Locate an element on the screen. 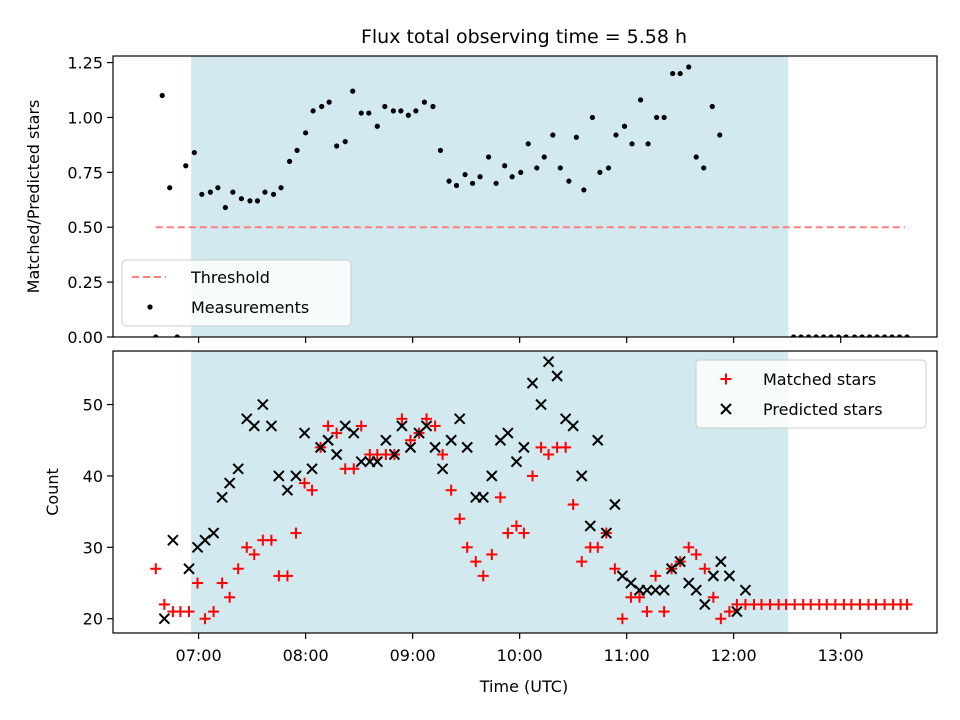 The width and height of the screenshot is (960, 720). y-tick-label: 0.00 is located at coordinates (85, 337).